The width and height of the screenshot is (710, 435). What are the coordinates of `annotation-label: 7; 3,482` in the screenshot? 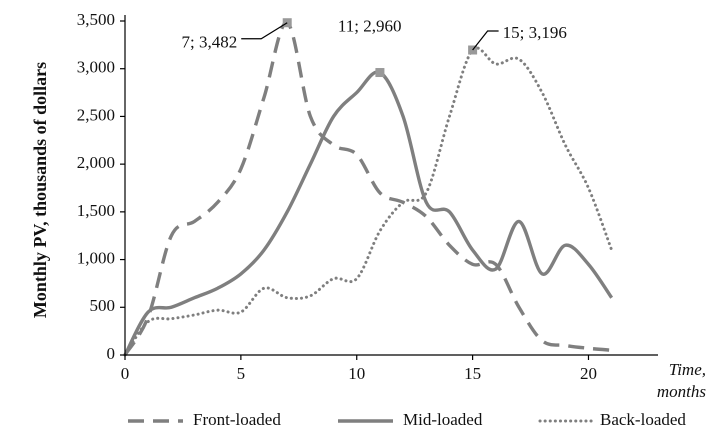 It's located at (209, 42).